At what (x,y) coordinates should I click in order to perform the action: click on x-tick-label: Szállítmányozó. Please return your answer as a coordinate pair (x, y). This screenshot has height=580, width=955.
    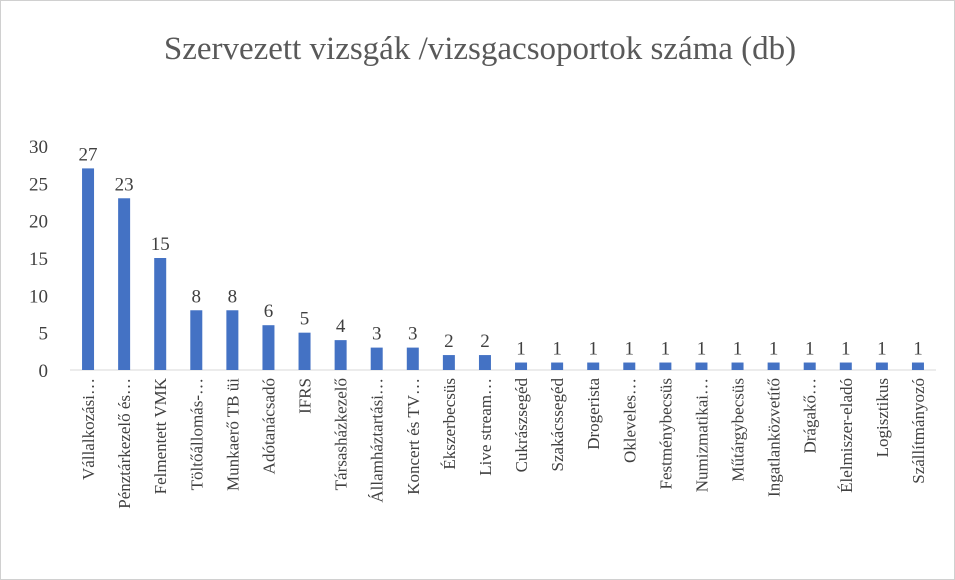
    Looking at the image, I should click on (918, 431).